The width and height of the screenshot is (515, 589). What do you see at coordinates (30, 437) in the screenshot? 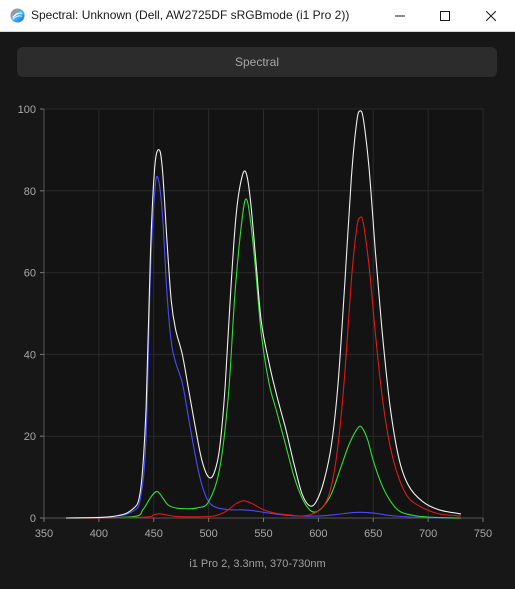
I see `y-tick-label: 20` at bounding box center [30, 437].